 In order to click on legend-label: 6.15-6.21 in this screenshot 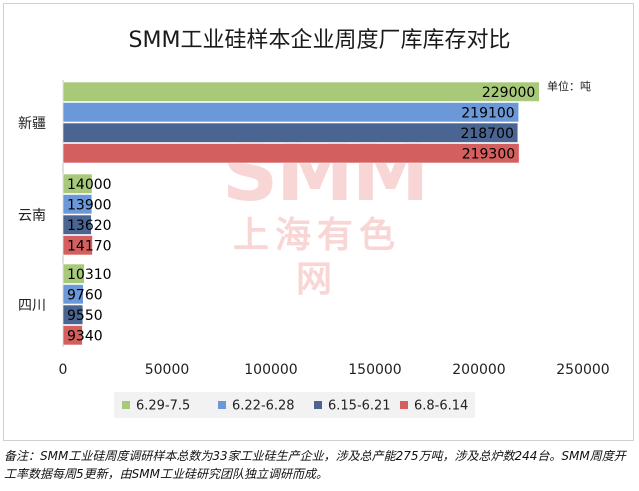, I will do `click(359, 406)`.